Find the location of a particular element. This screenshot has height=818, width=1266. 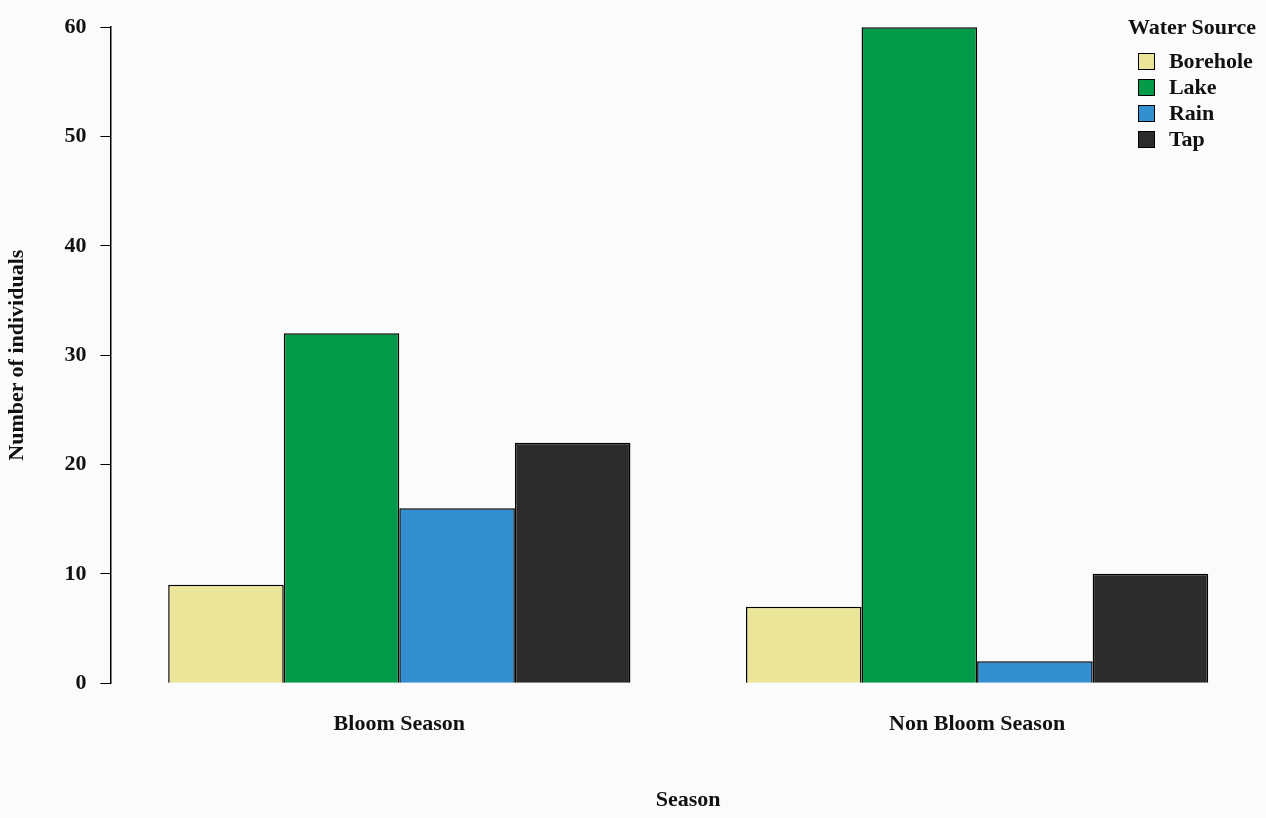

y-tick-label: 30 is located at coordinates (75, 353).